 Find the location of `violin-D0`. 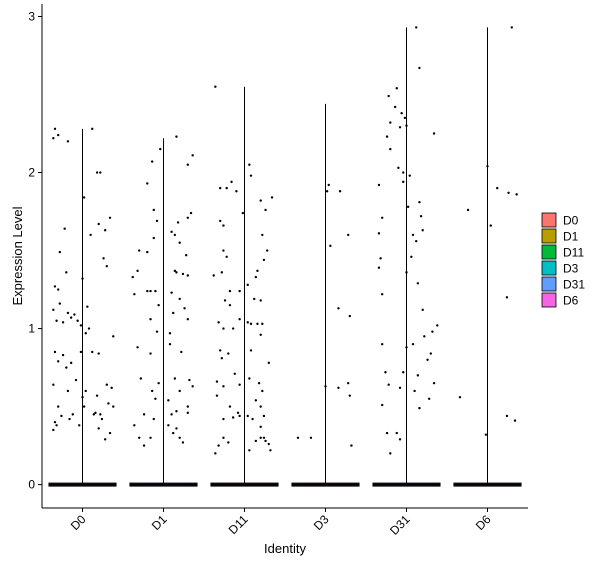

violin-D0 is located at coordinates (82, 307).